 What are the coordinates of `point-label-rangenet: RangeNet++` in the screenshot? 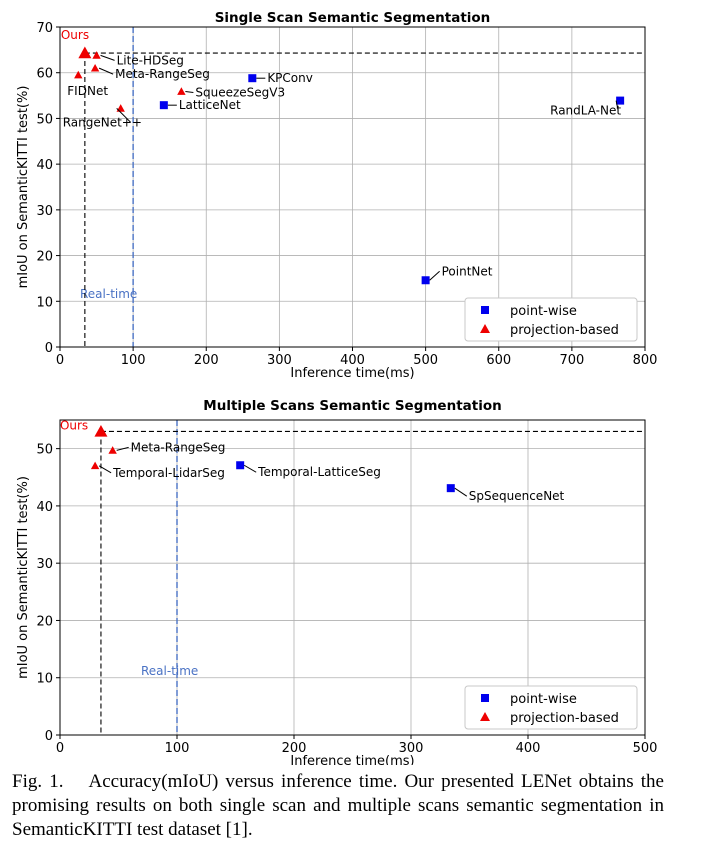 It's located at (102, 122).